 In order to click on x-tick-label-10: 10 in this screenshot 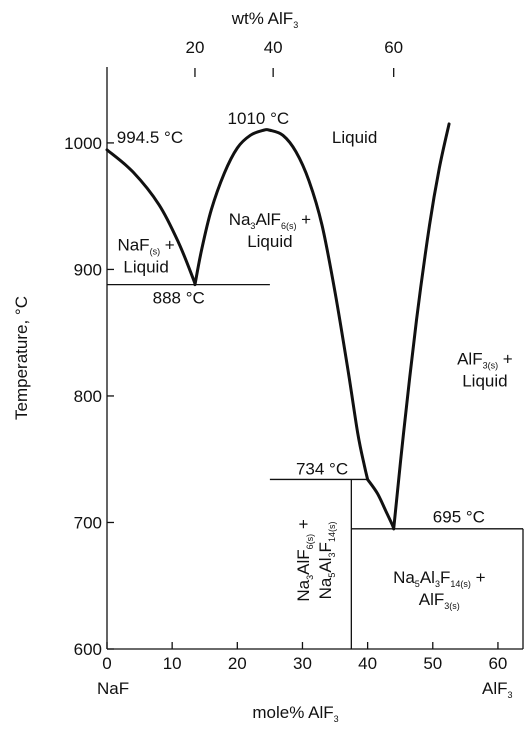, I will do `click(172, 663)`.